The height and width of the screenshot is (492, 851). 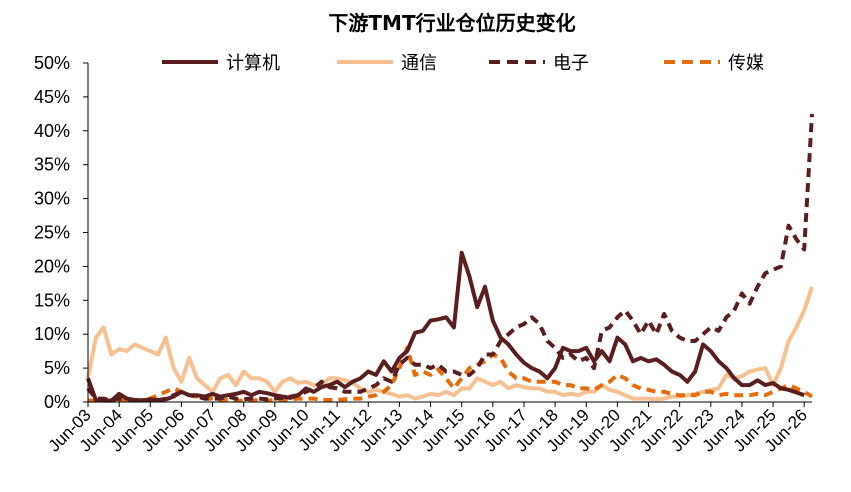 I want to click on legend-label-3: 传媒, so click(x=746, y=63).